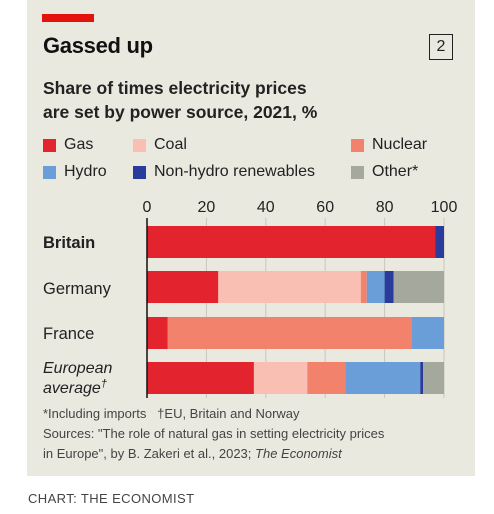  What do you see at coordinates (395, 171) in the screenshot?
I see `legend-label: Other*` at bounding box center [395, 171].